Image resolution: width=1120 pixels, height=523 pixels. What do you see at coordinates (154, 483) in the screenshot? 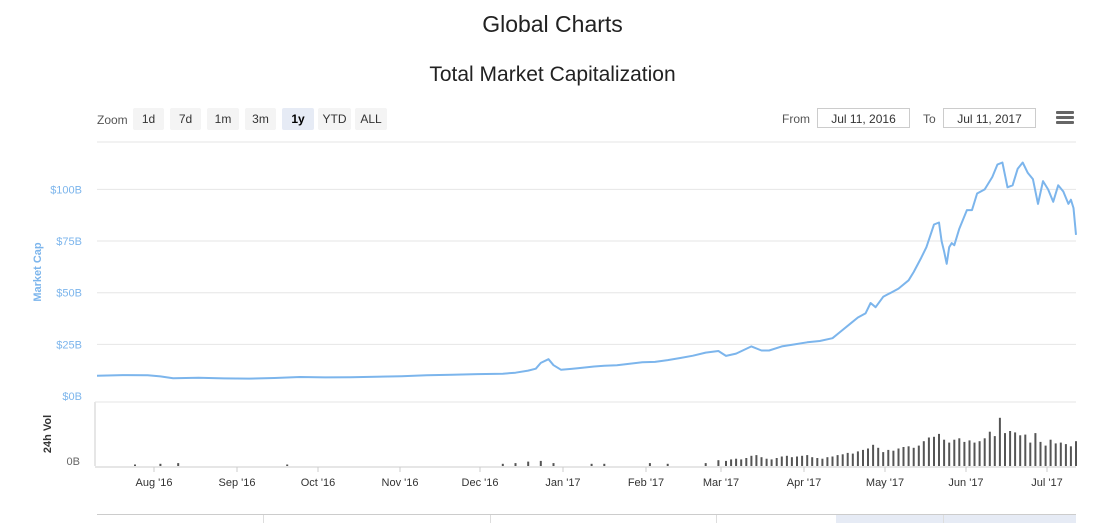
I see `x-tick-label: Aug '16` at bounding box center [154, 483].